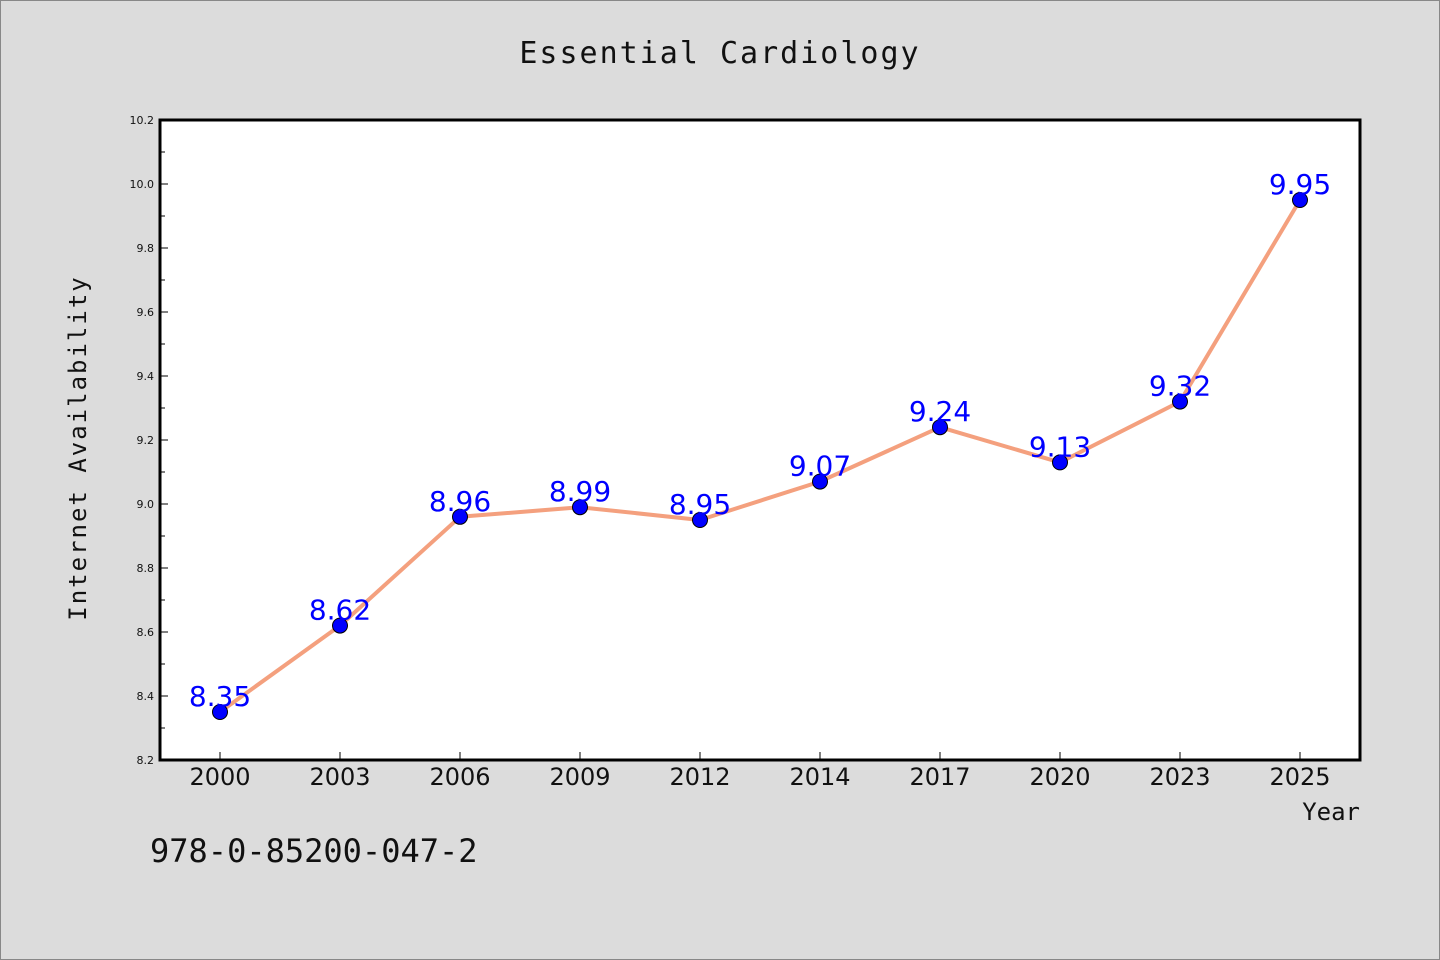 This screenshot has width=1440, height=960. Describe the element at coordinates (146, 696) in the screenshot. I see `y-tick-label: 8.4` at that location.